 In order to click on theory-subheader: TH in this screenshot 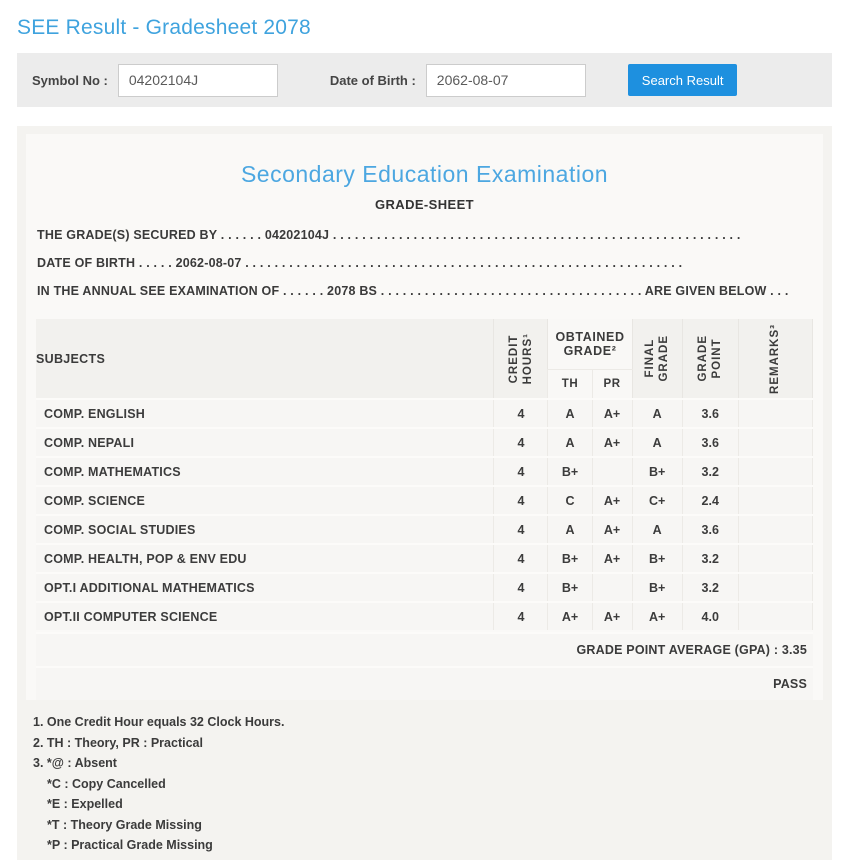, I will do `click(570, 384)`.